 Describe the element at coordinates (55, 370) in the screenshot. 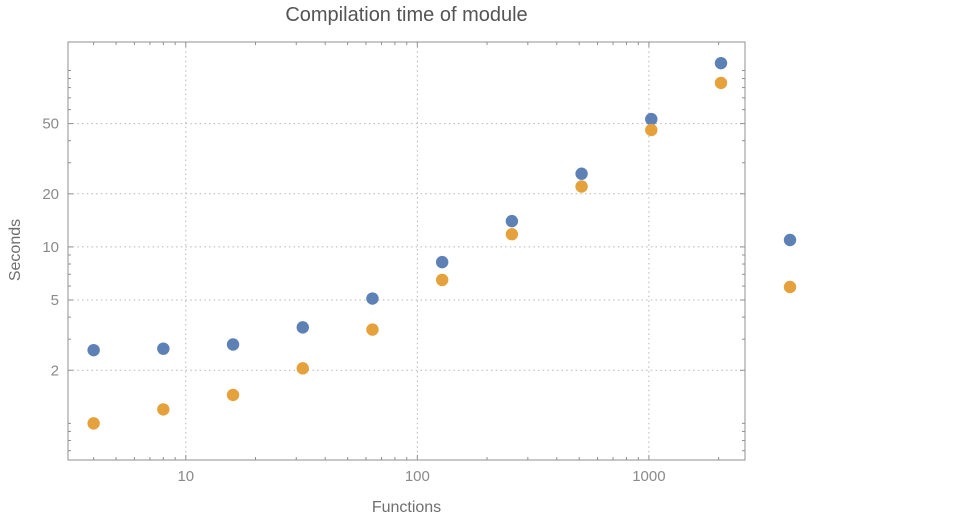

I see `y-tick-label: 2` at that location.